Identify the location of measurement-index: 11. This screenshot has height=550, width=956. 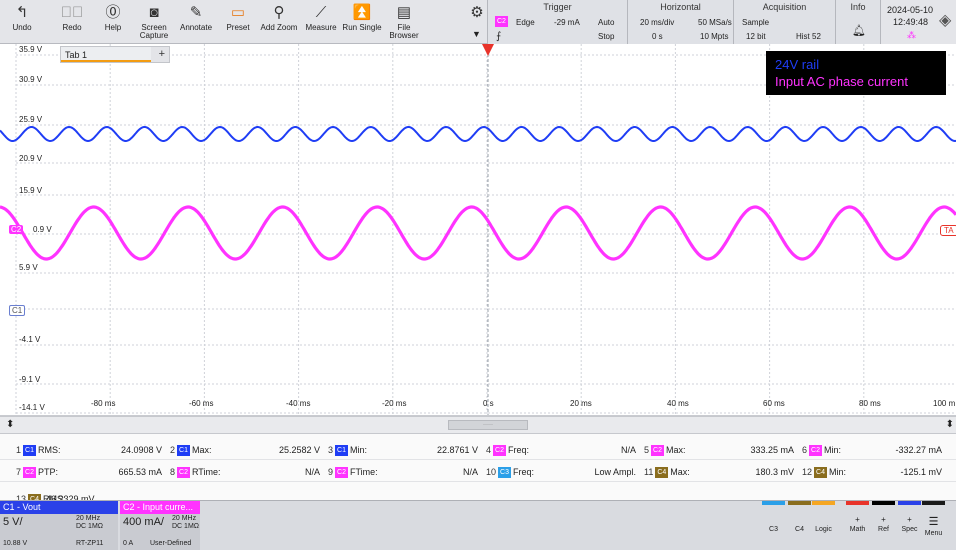
(649, 472).